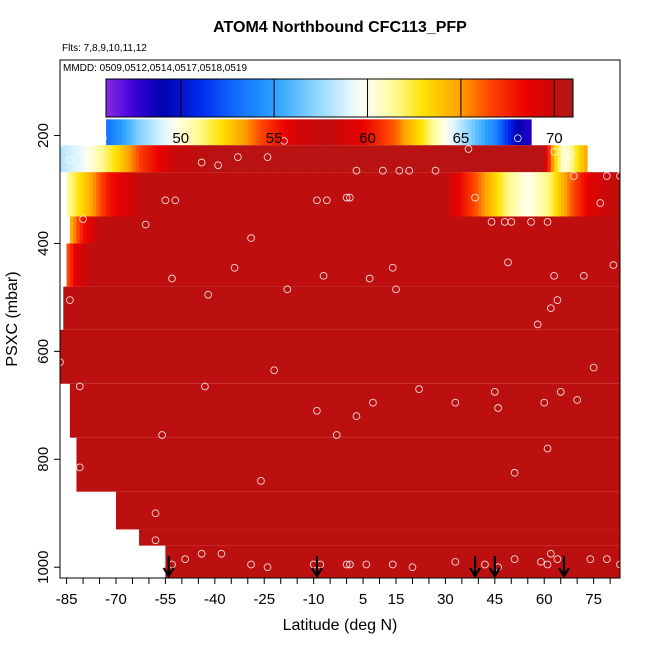  What do you see at coordinates (367, 138) in the screenshot?
I see `colorbar-tick-label: 60` at bounding box center [367, 138].